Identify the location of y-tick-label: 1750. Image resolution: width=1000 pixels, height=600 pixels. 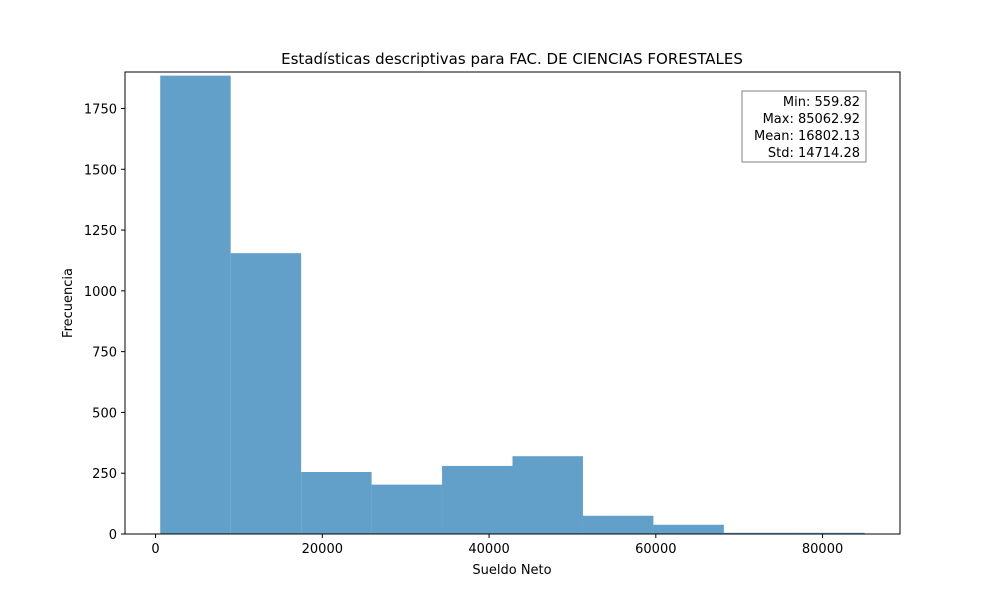
(100, 109).